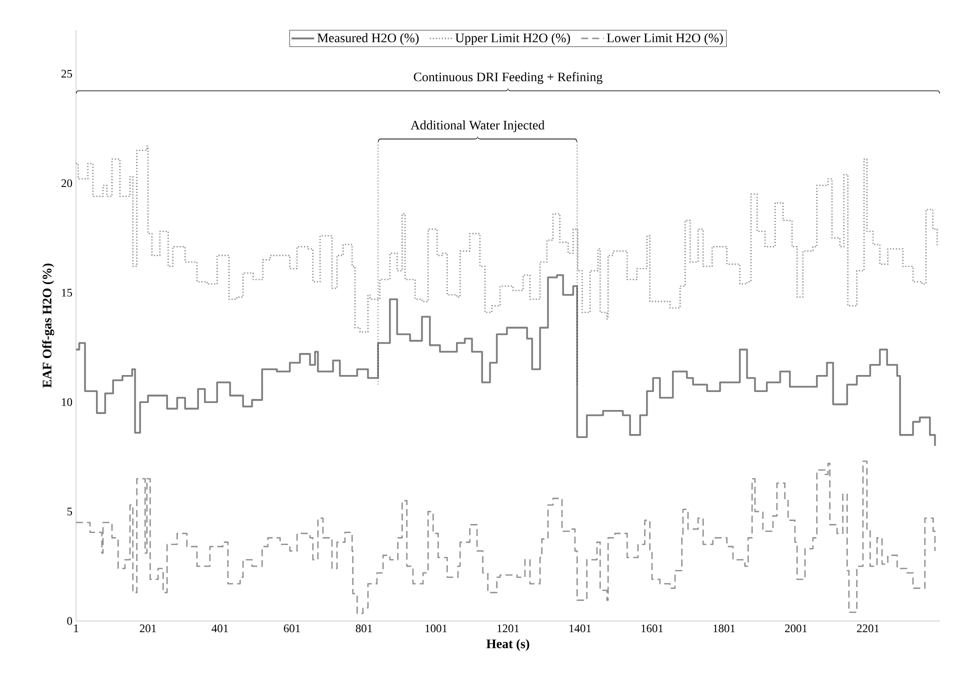 This screenshot has height=700, width=954. What do you see at coordinates (67, 74) in the screenshot?
I see `y-tick-label: 25` at bounding box center [67, 74].